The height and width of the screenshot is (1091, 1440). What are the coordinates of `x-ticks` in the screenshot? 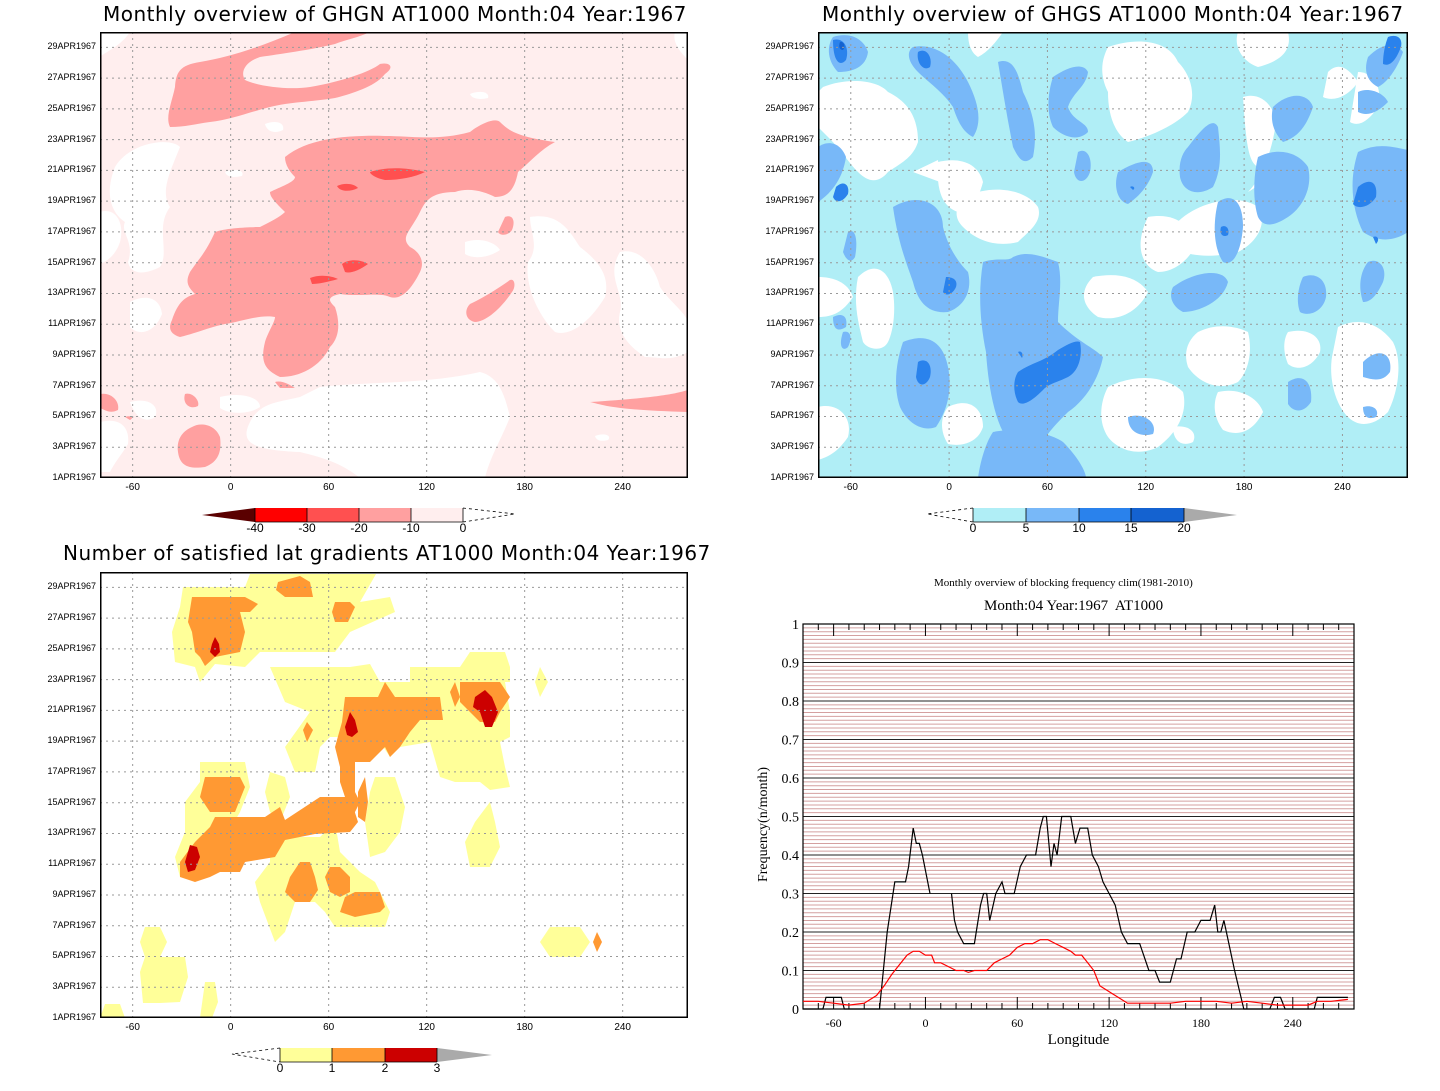 It's located at (1078, 816).